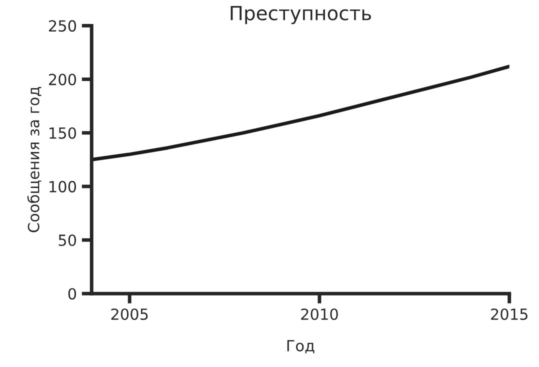  Describe the element at coordinates (319, 314) in the screenshot. I see `x-tick-label: 2010` at that location.